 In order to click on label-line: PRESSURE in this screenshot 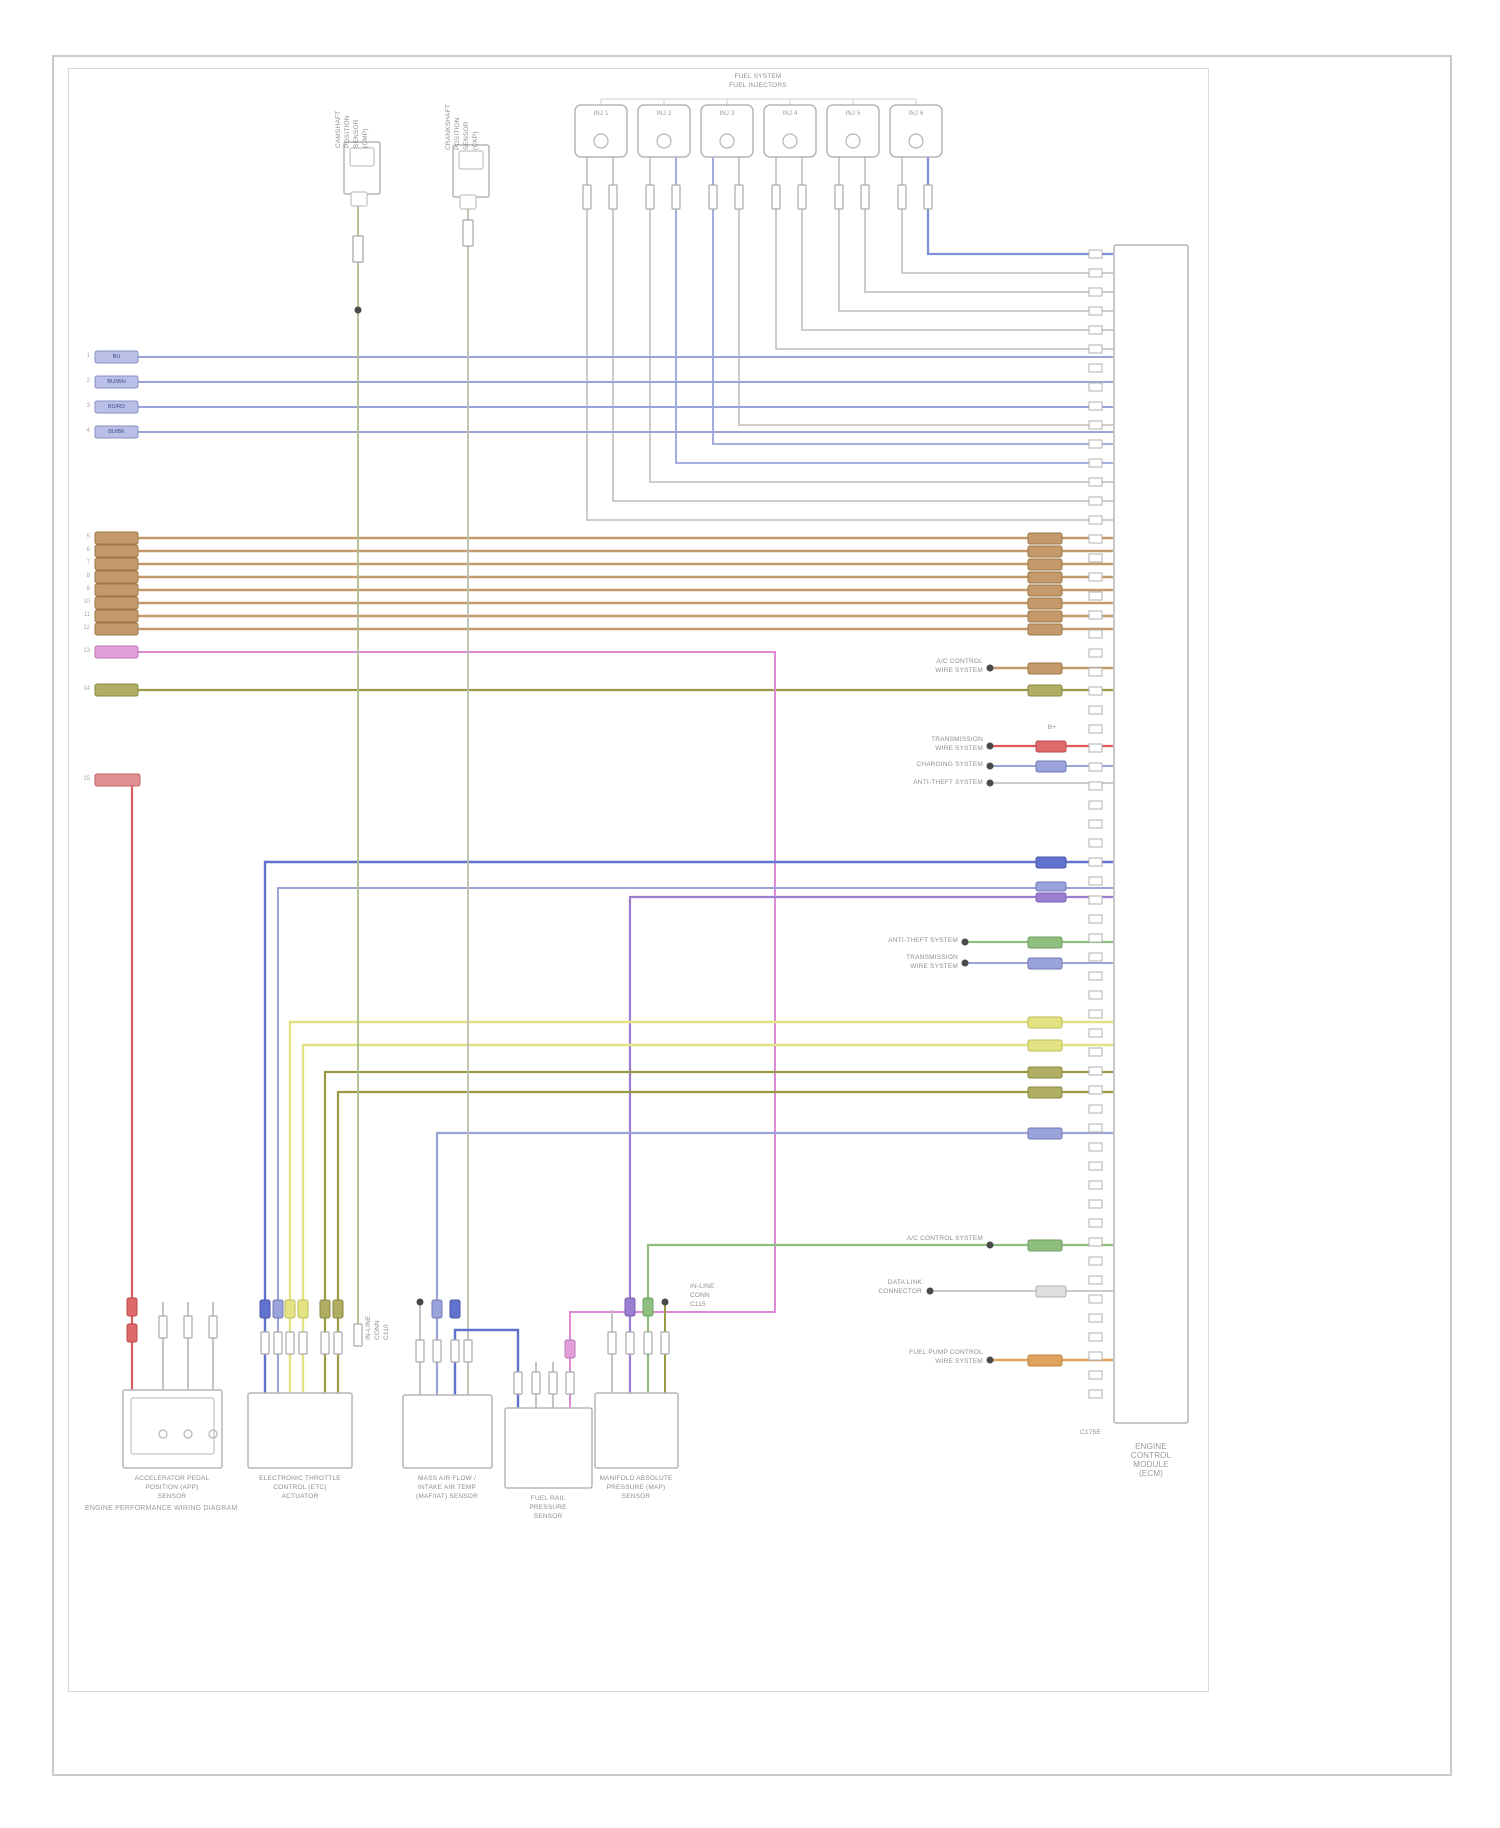, I will do `click(548, 1507)`.